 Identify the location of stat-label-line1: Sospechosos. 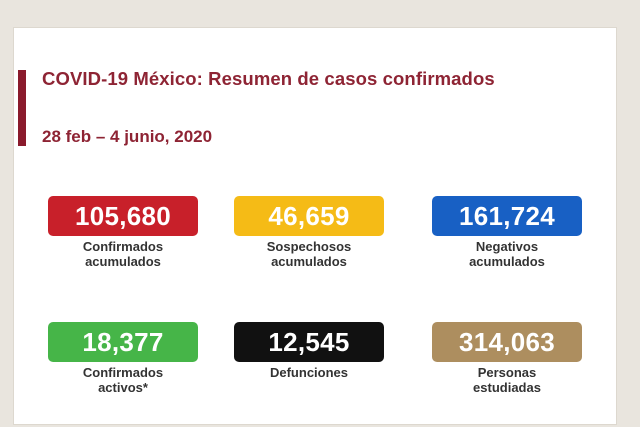
(309, 246).